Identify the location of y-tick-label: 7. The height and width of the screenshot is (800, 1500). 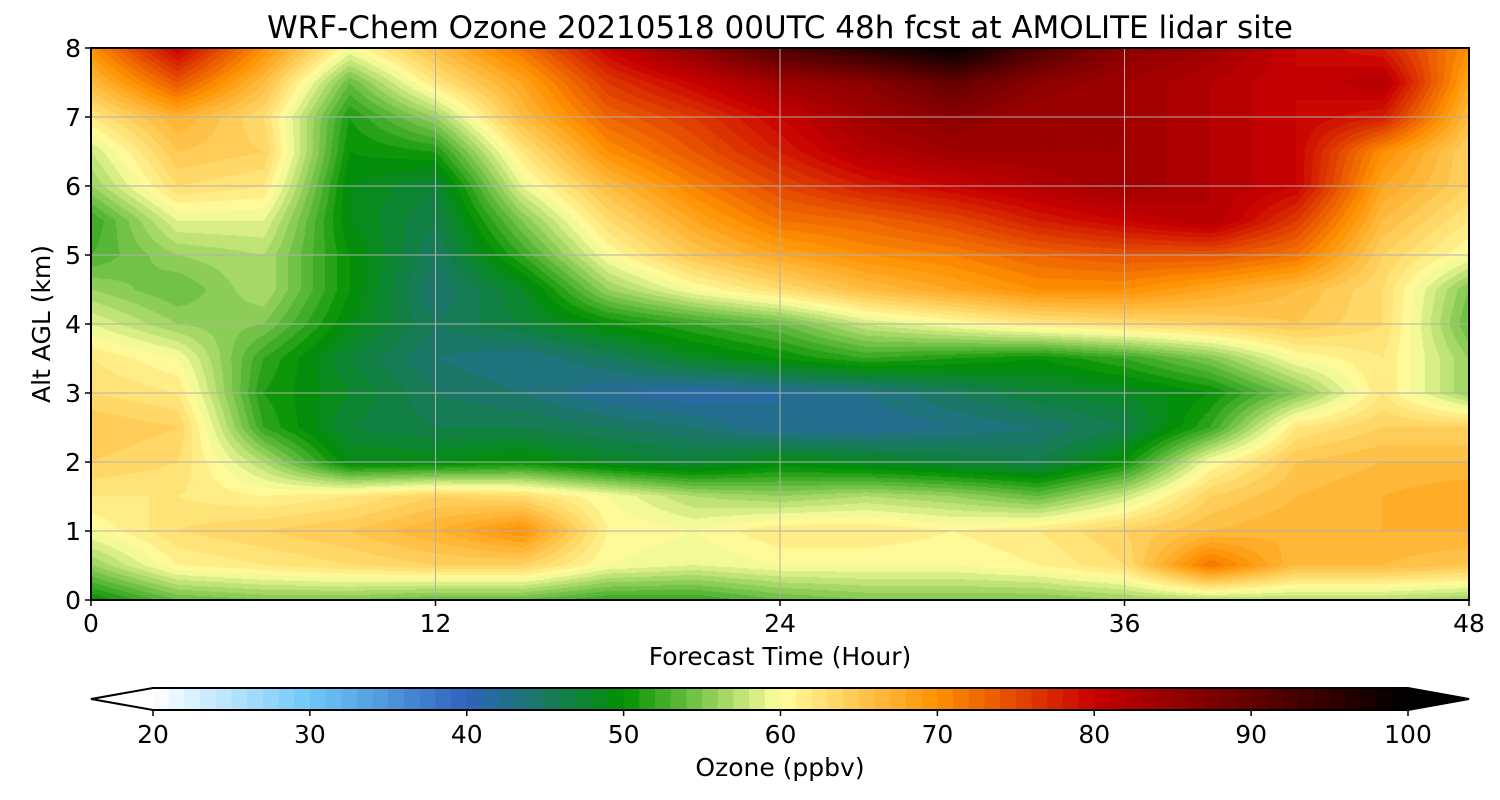
(73, 117).